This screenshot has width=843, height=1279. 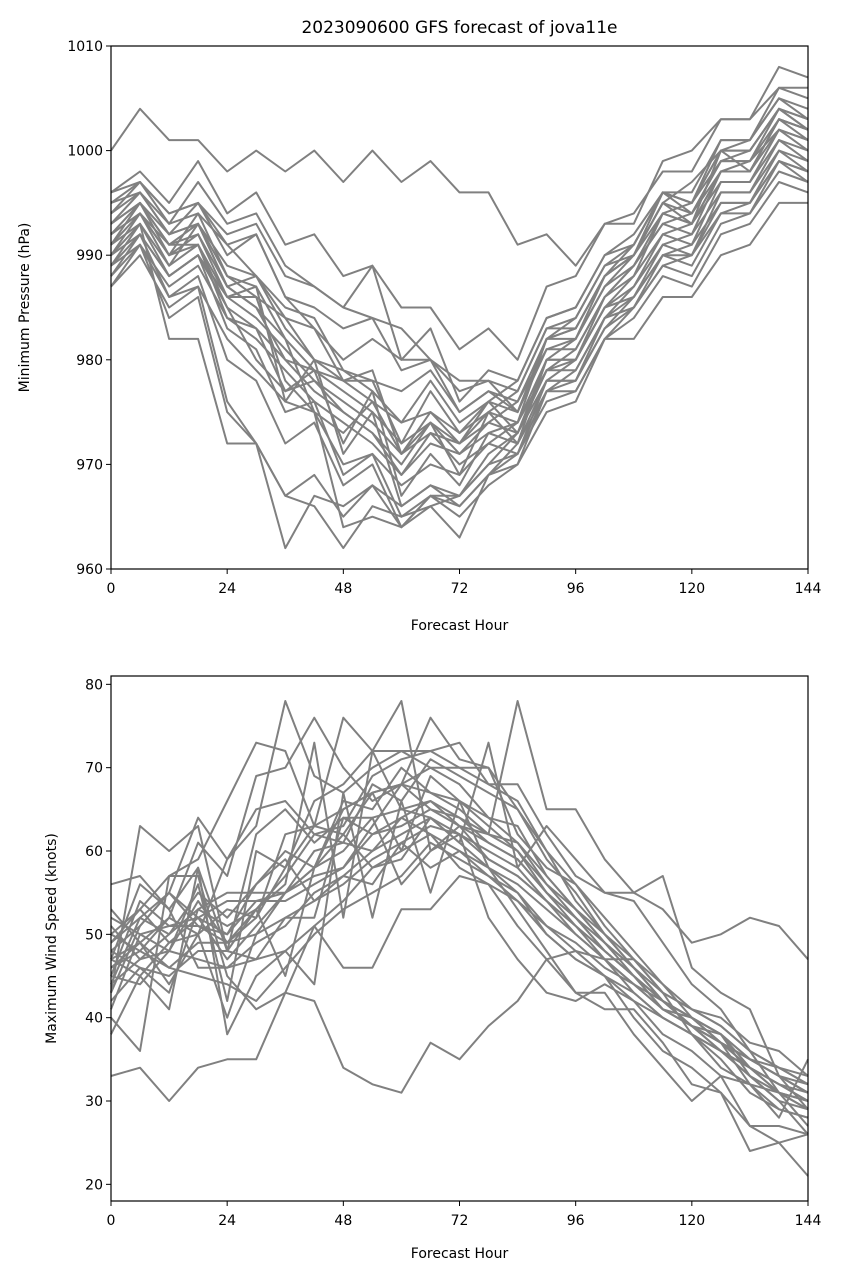 I want to click on wind-x-ticks: 0 24 48 72 96 120 144, so click(x=464, y=1215).